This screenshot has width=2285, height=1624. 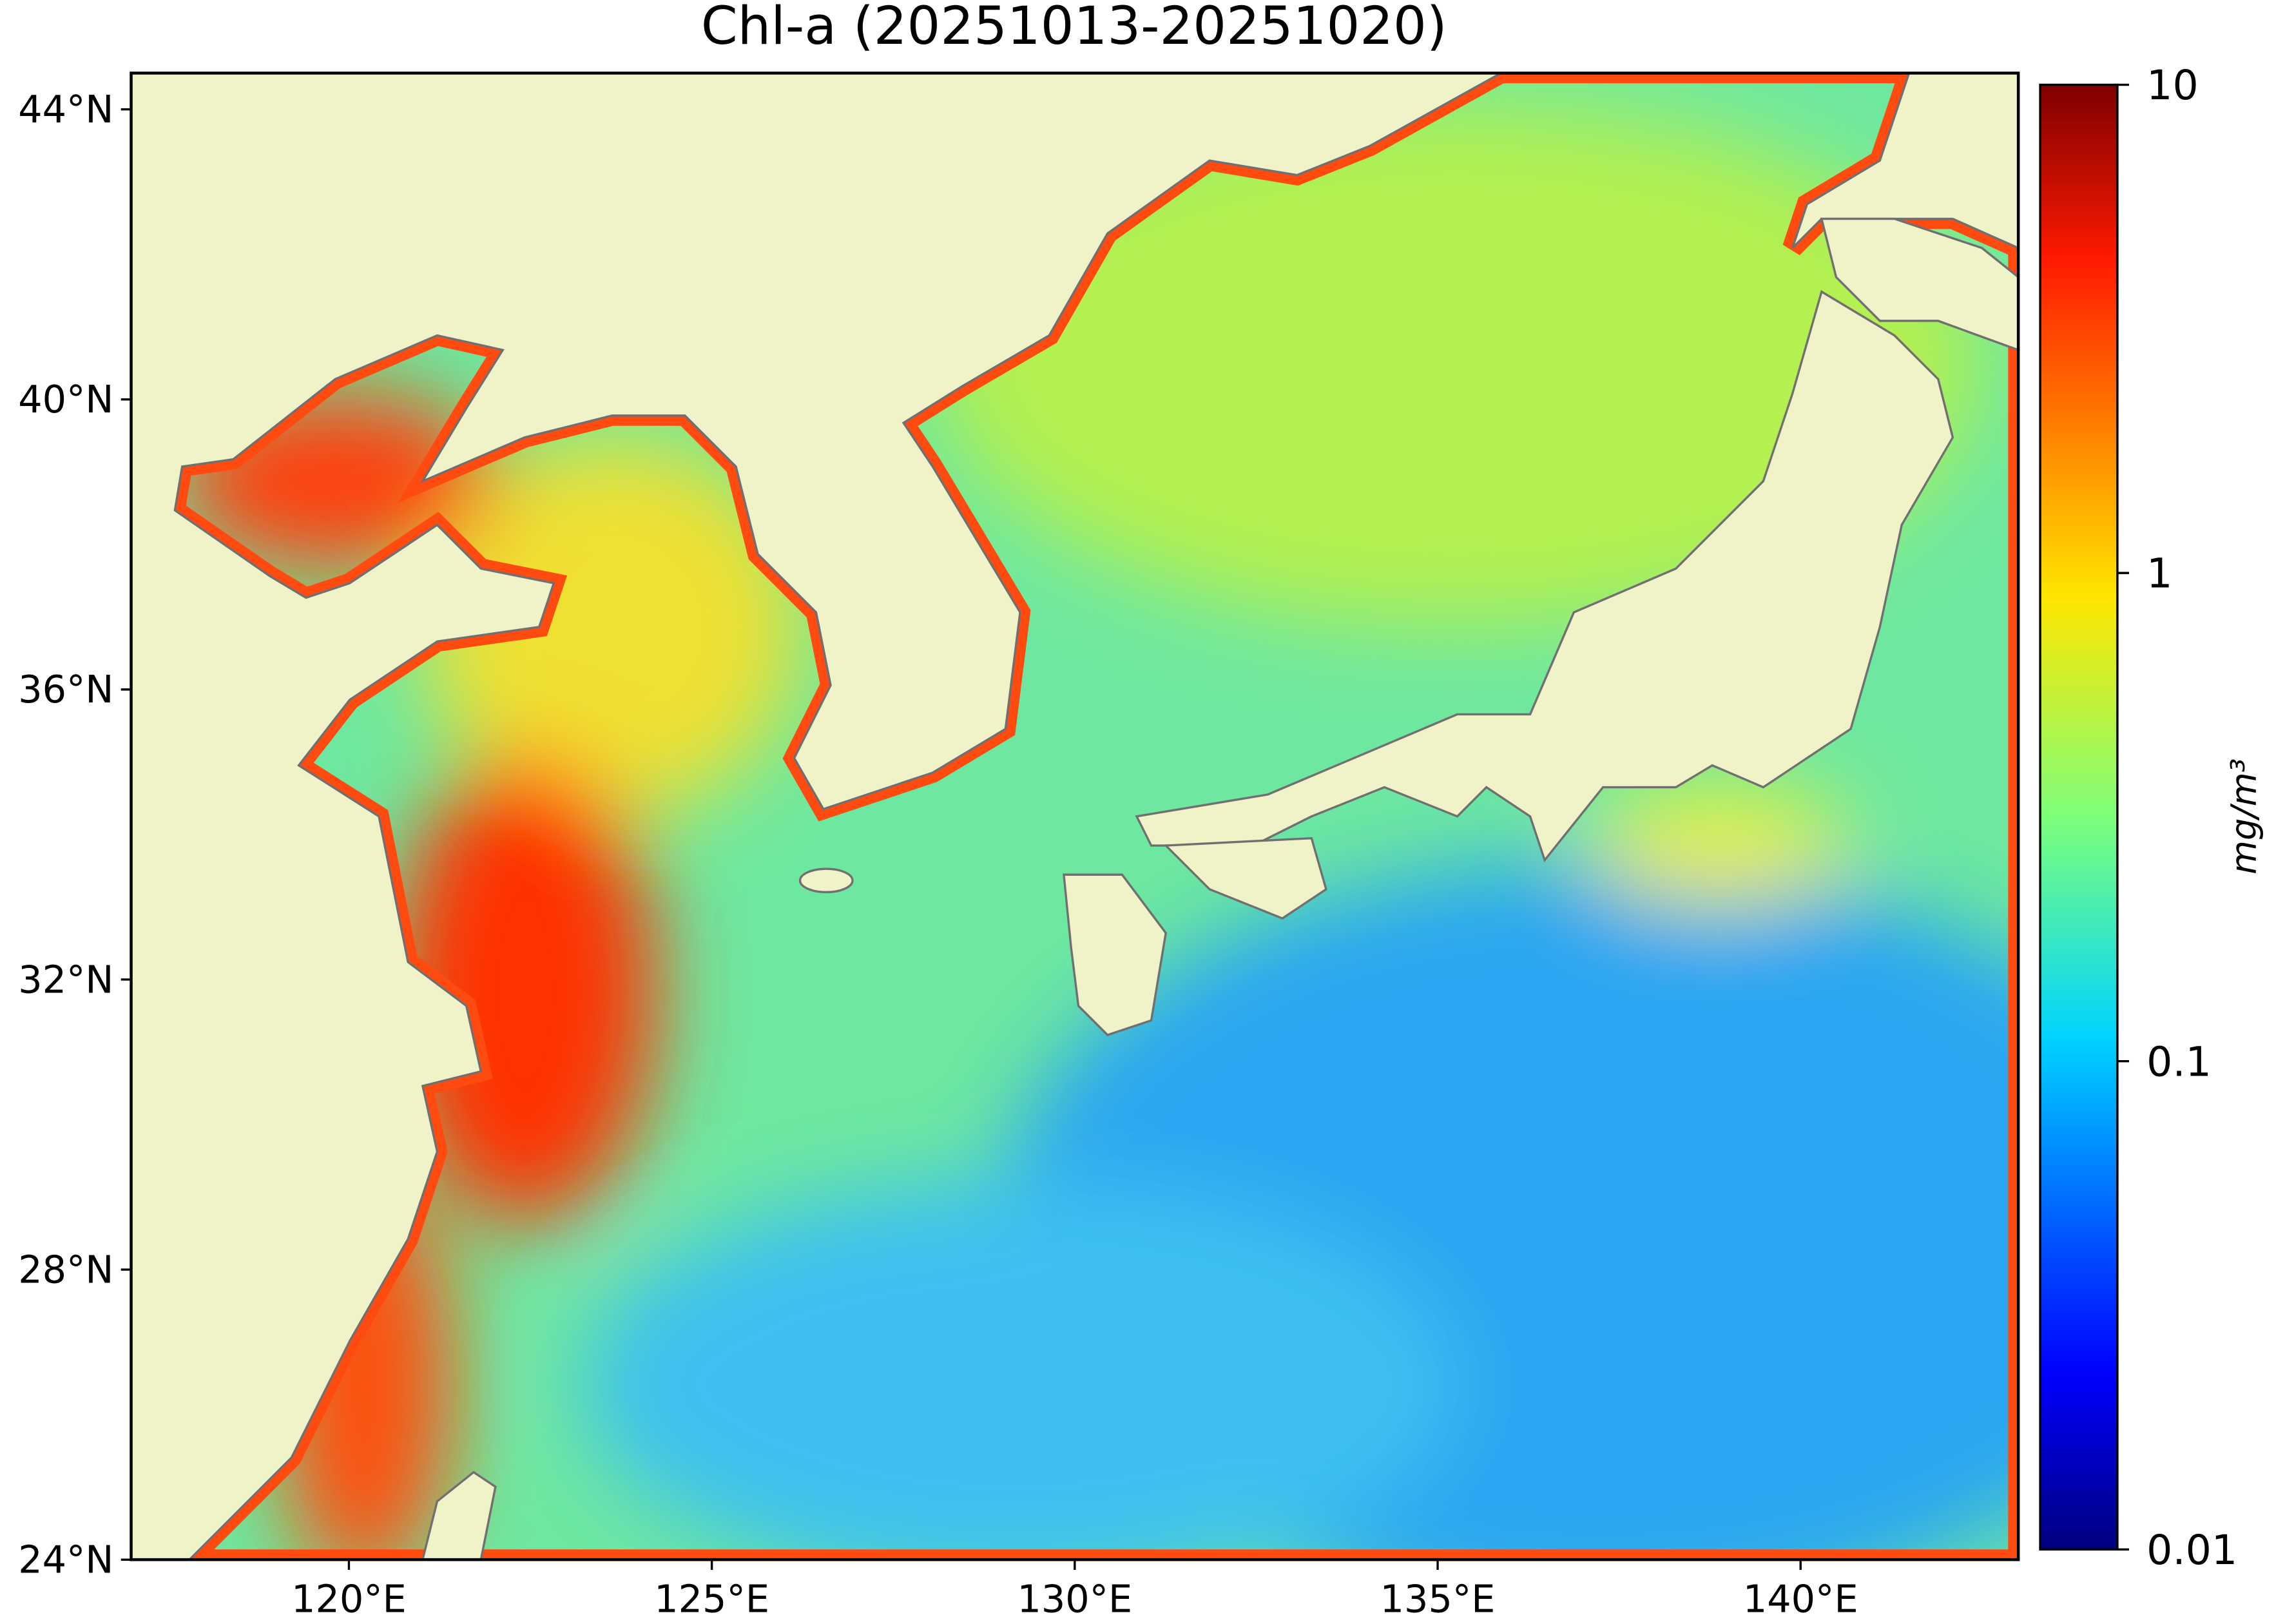 I want to click on honshu, so click(x=1544, y=576).